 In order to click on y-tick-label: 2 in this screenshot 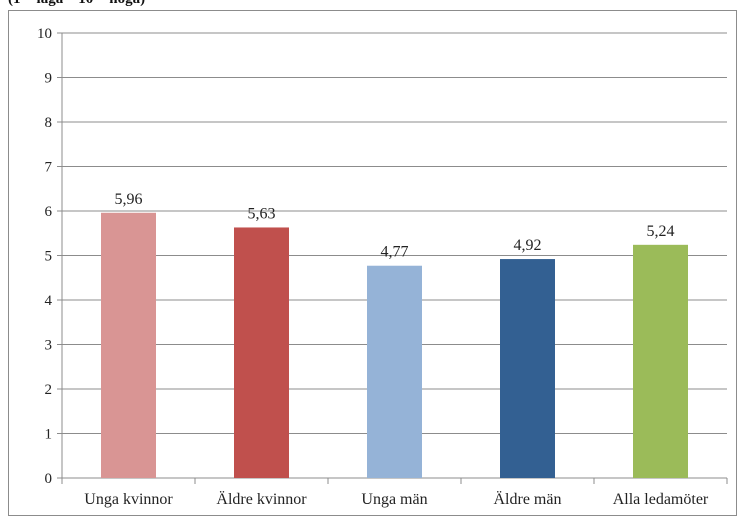, I will do `click(49, 390)`.